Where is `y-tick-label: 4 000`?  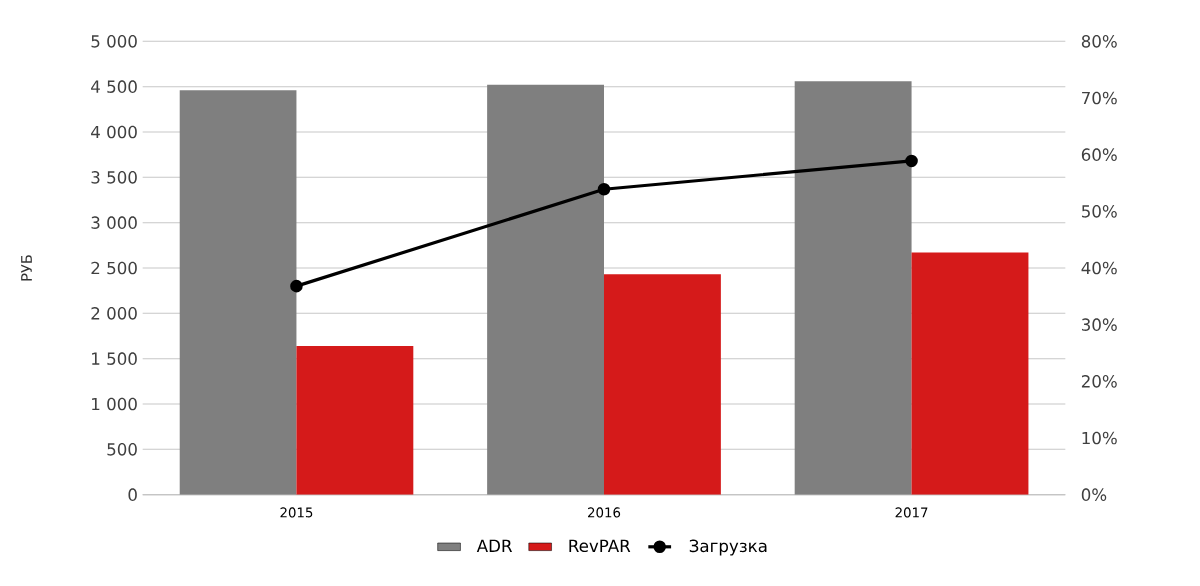 y-tick-label: 4 000 is located at coordinates (114, 132).